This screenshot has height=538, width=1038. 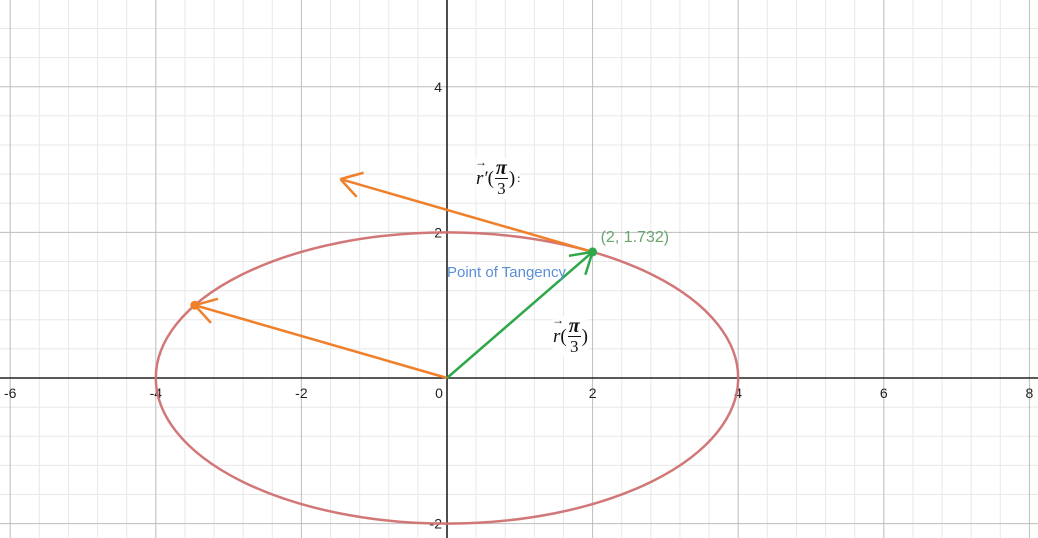 I want to click on prime-symbol: ′, so click(x=485, y=178).